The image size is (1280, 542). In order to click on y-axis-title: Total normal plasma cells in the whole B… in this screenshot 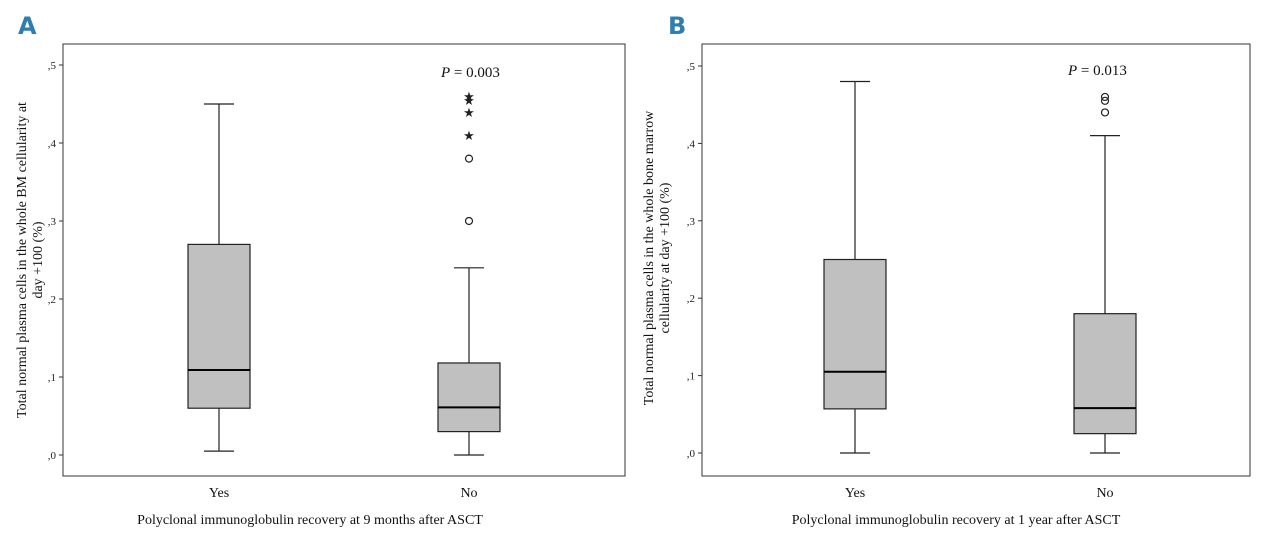, I will do `click(30, 260)`.